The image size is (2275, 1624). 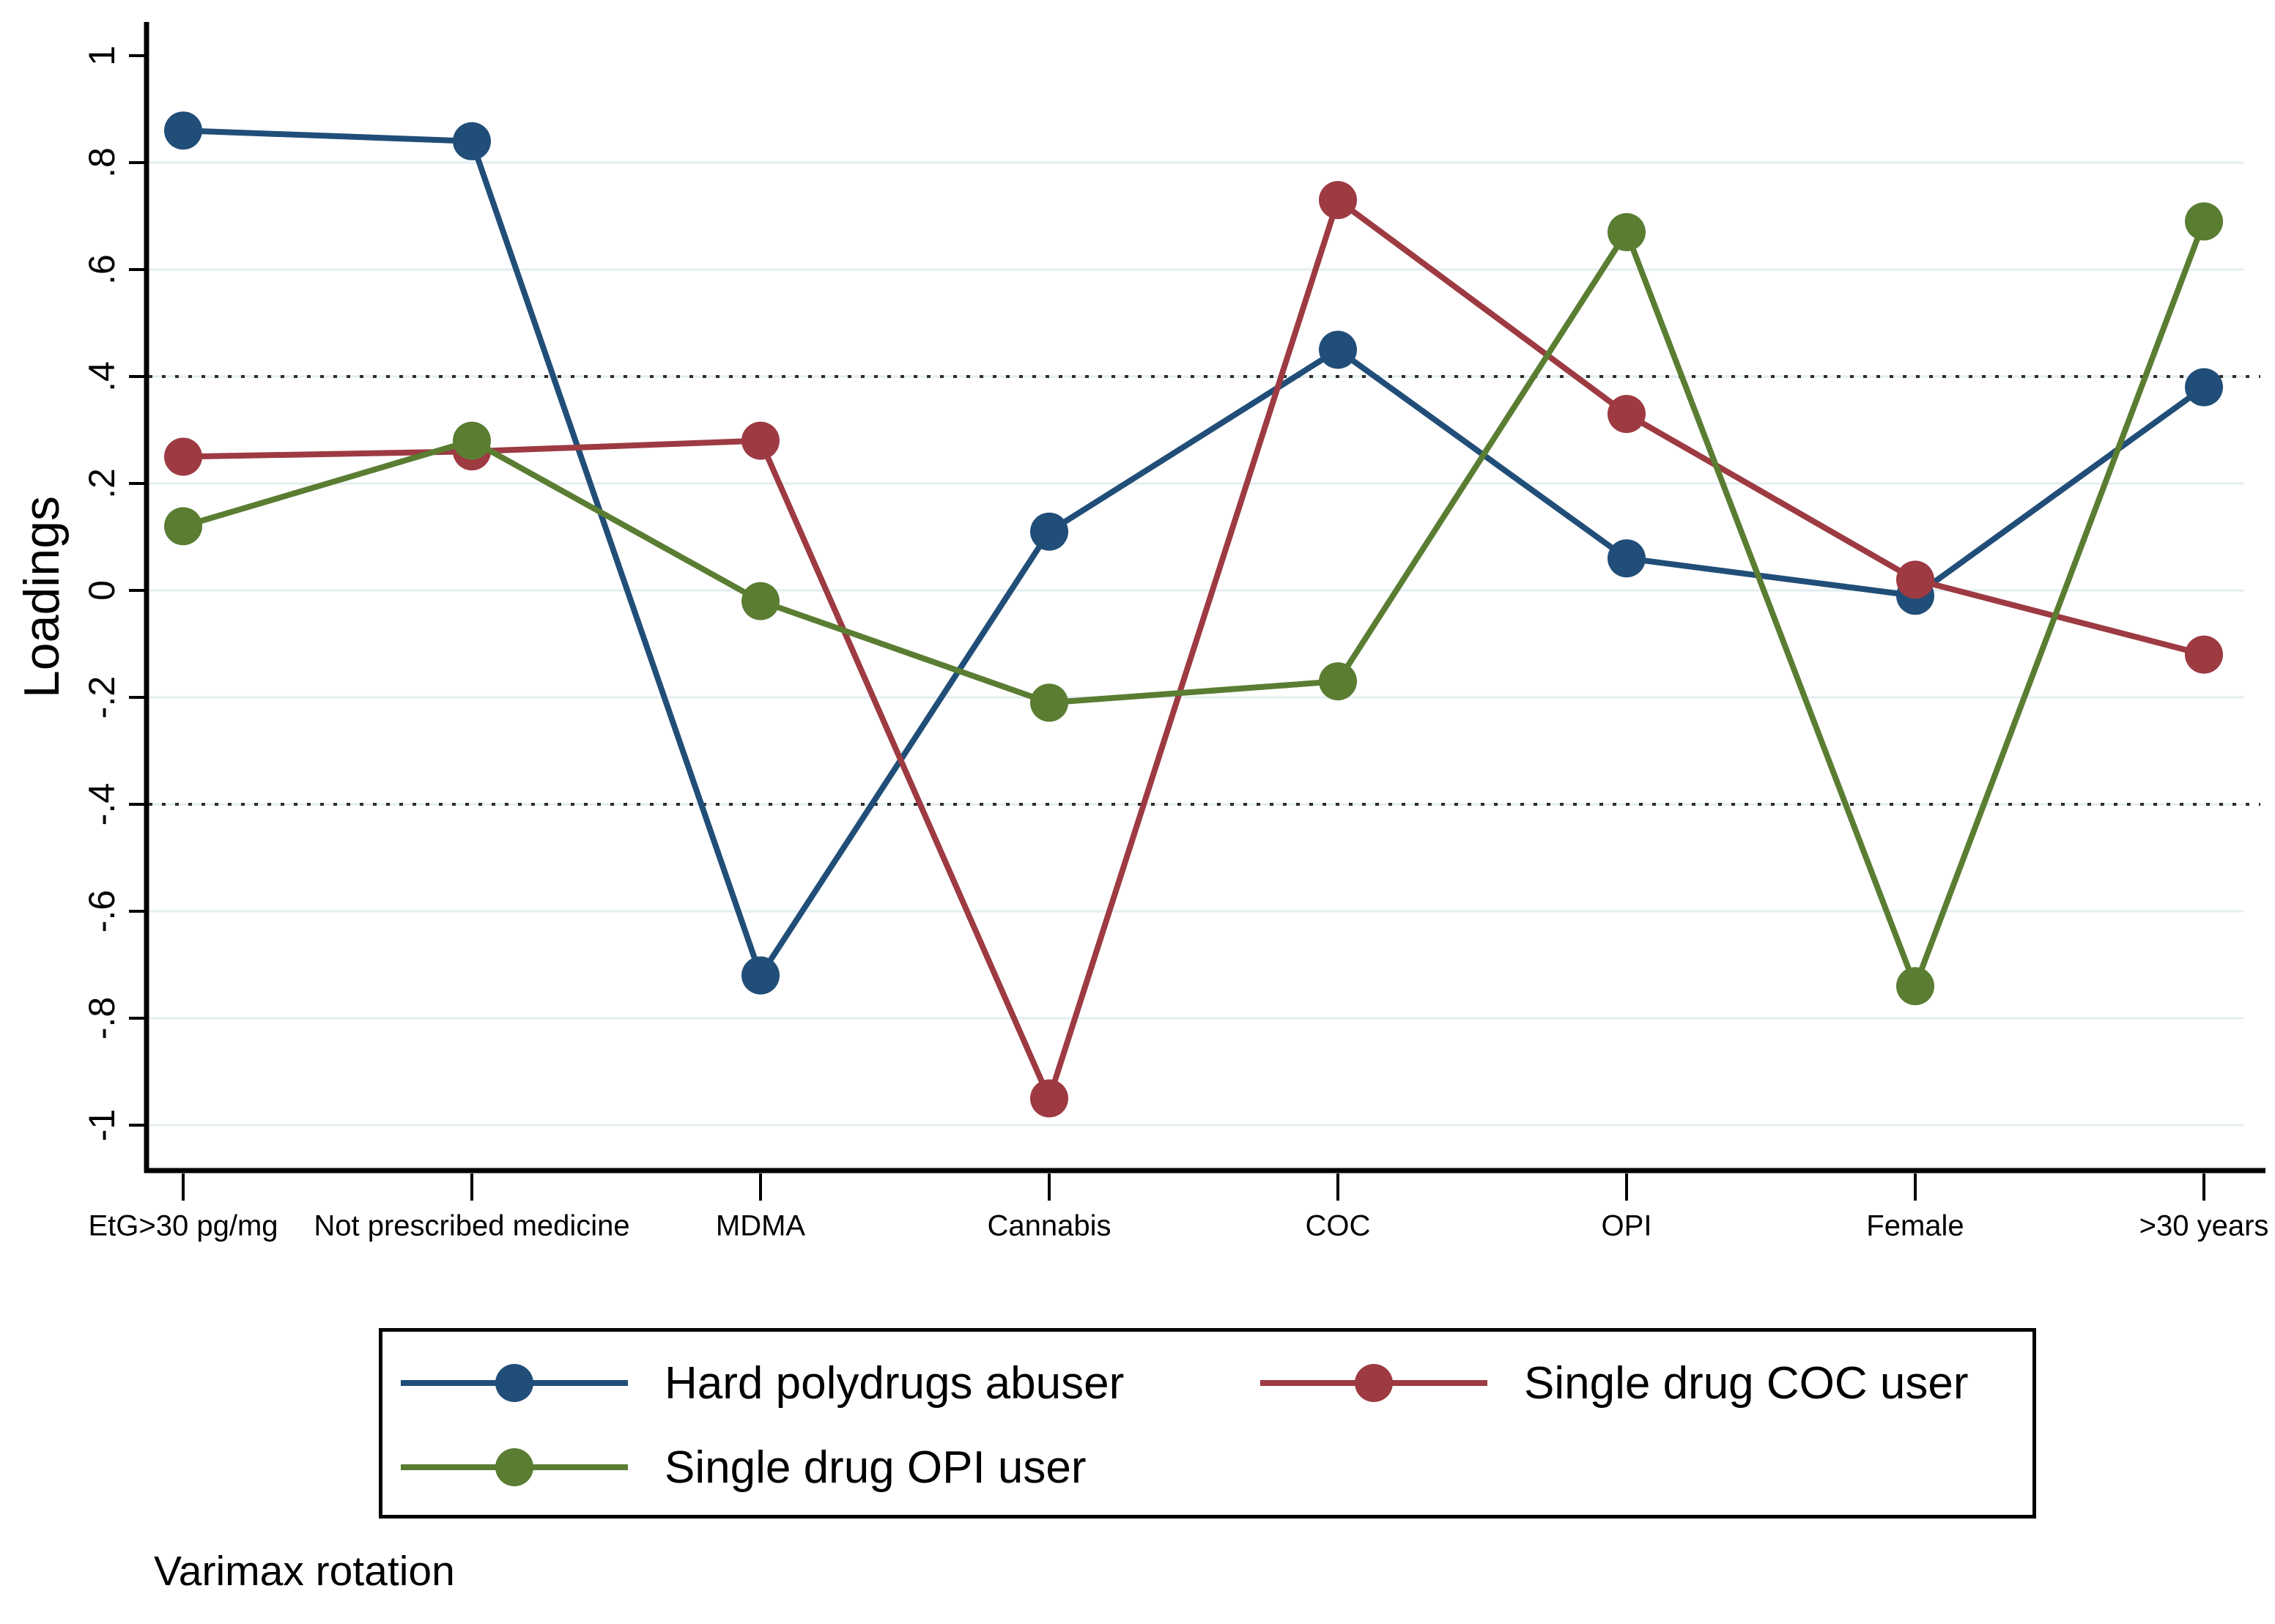 I want to click on legend-marker-hard-polydrugs-abuser, so click(x=515, y=1383).